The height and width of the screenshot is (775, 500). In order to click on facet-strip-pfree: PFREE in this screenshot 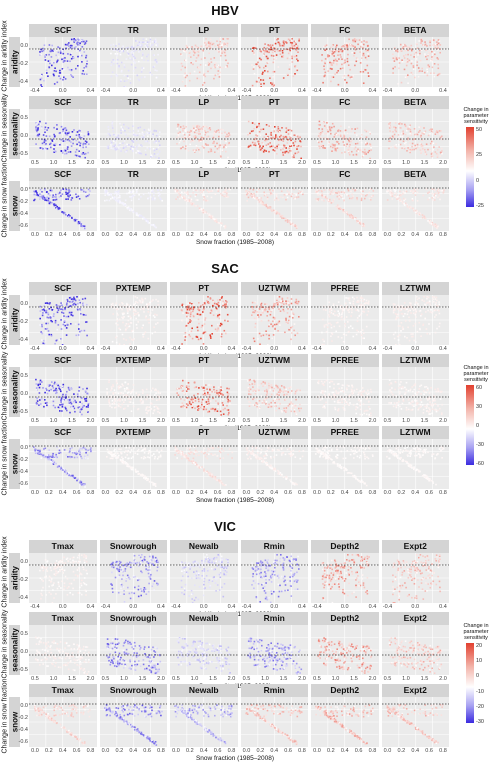, I will do `click(345, 288)`.